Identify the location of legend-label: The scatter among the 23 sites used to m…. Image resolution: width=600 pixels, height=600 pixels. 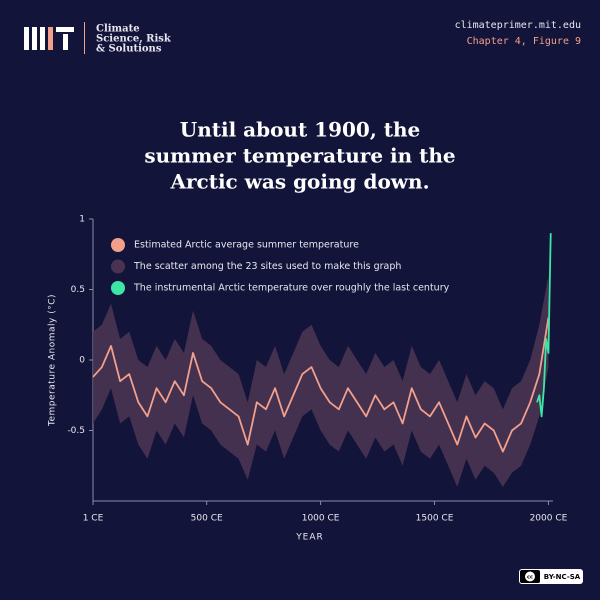
(267, 266).